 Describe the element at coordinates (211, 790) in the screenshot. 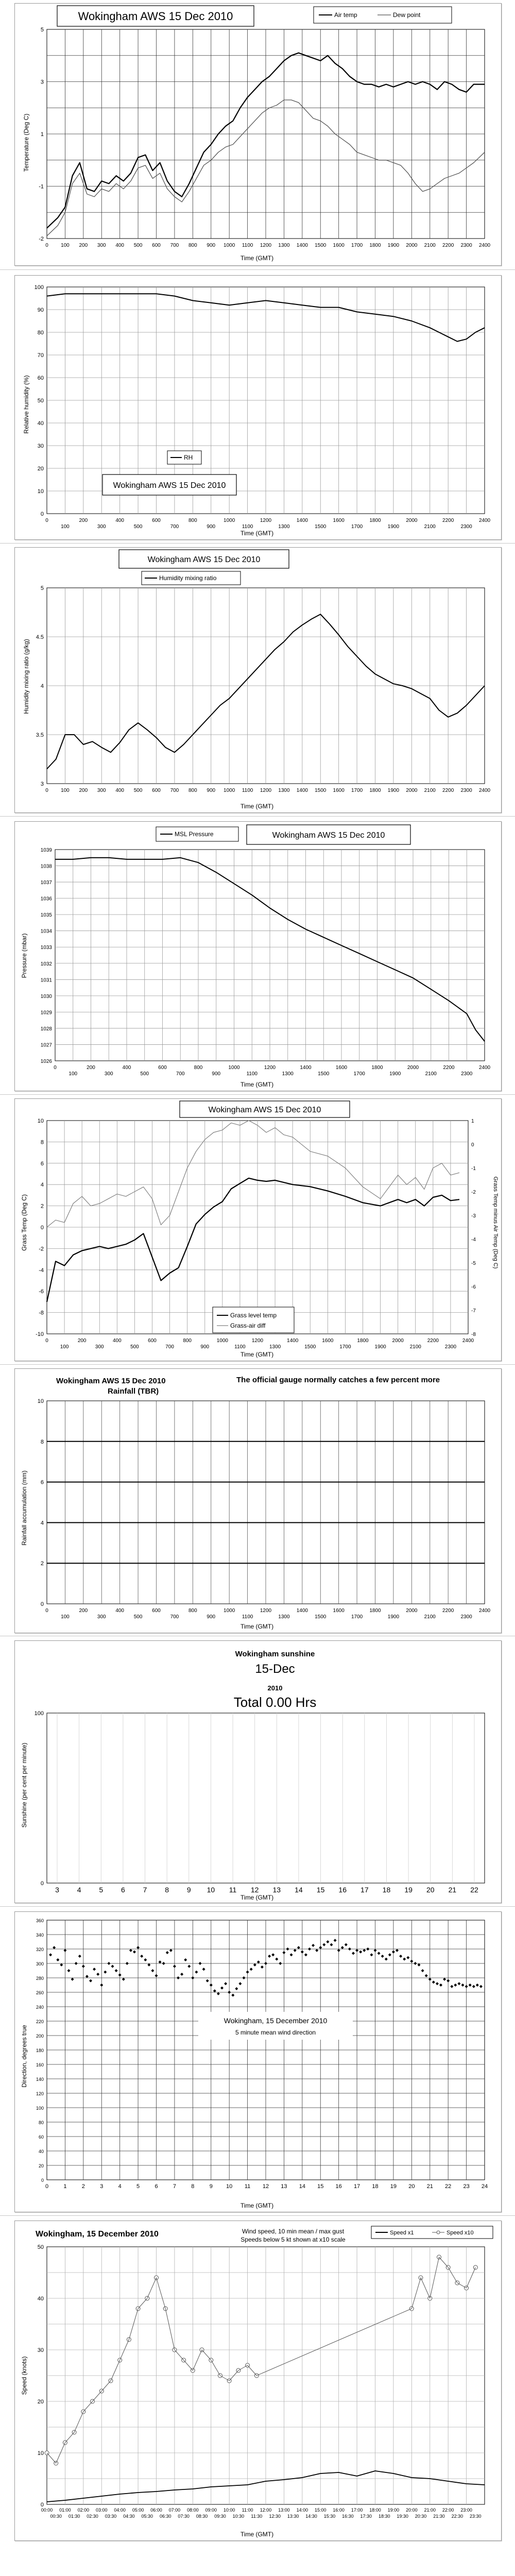

I see `x-tick-label: 900` at that location.